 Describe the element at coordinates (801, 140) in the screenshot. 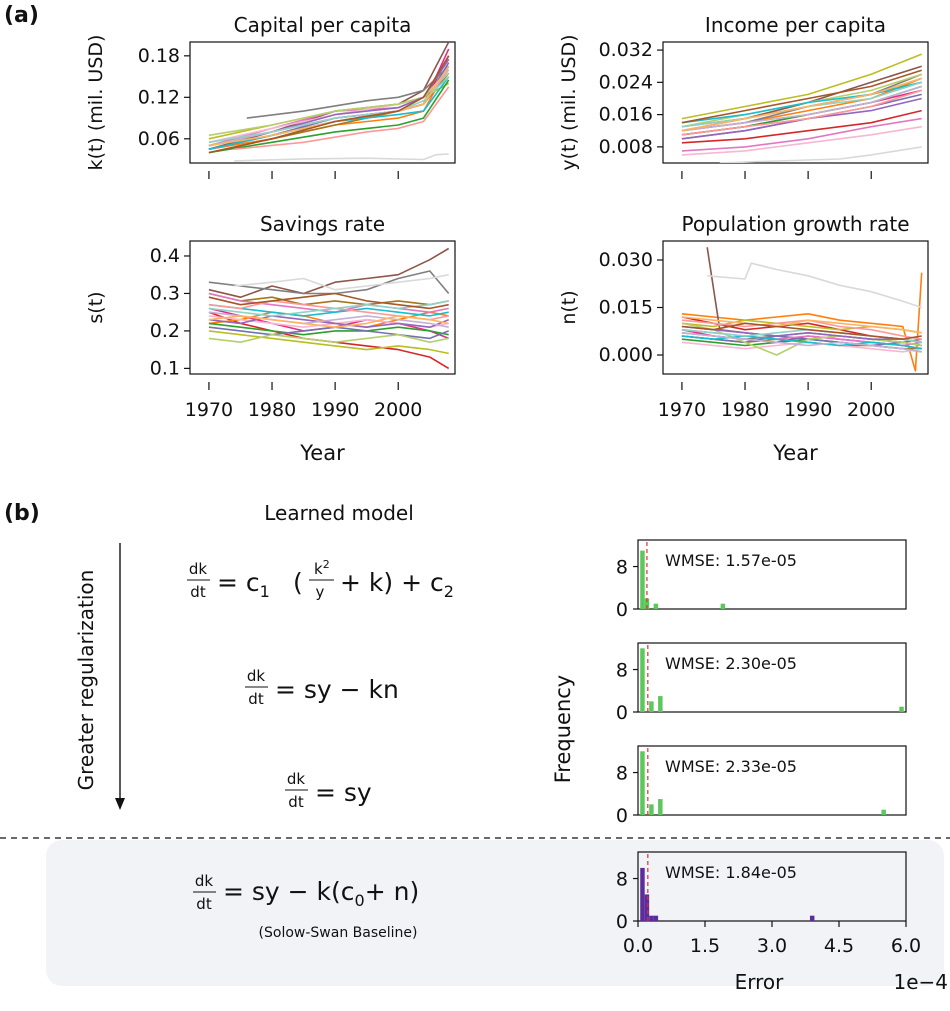

I see `series-line-i12` at that location.